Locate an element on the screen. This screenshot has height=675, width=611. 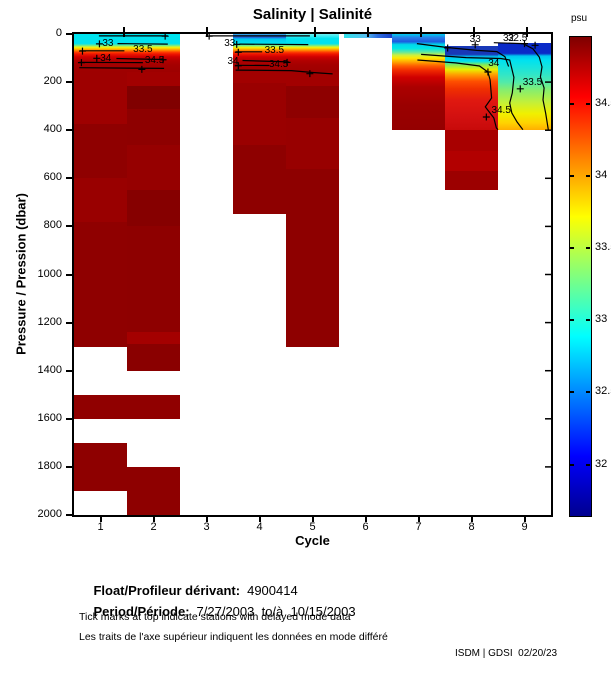
credit-stamp: ISDM | GDSI 02/20/23 is located at coordinates (506, 653).